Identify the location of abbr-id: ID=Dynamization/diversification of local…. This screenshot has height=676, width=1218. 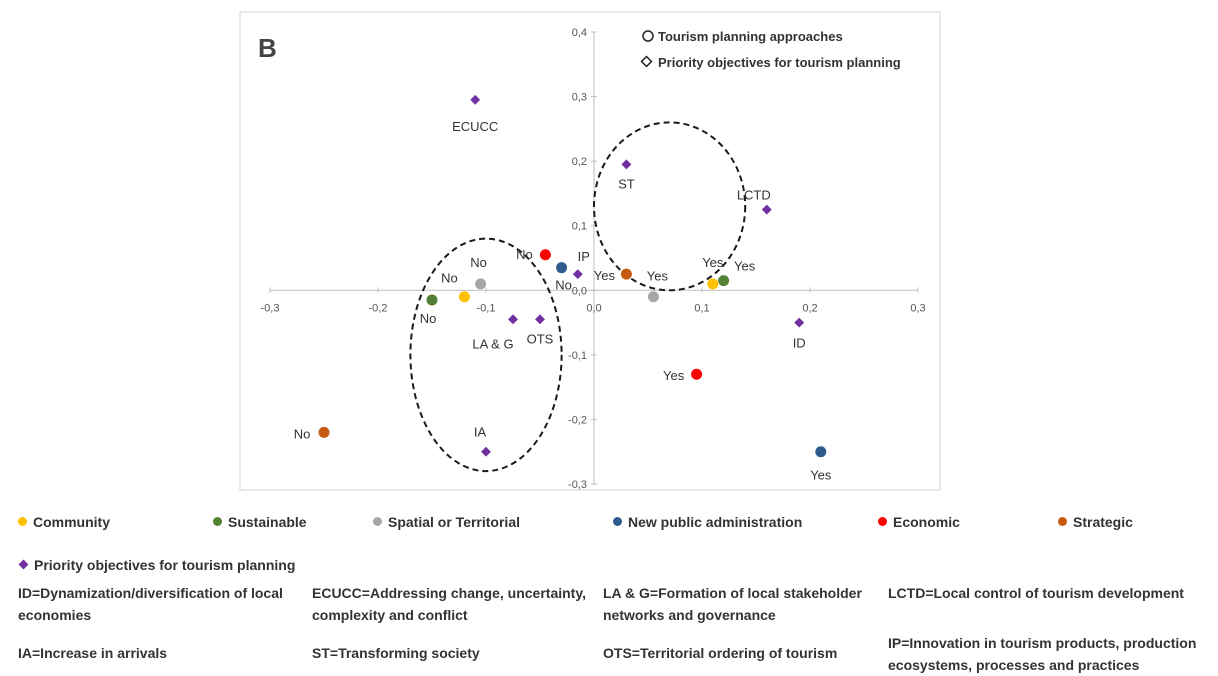
(150, 604).